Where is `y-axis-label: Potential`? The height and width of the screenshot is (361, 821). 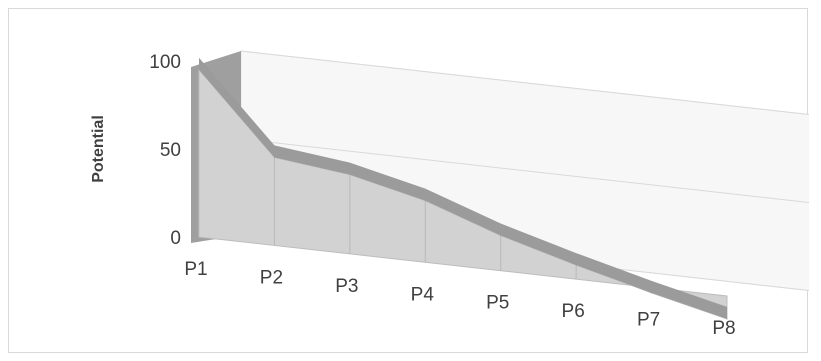
y-axis-label: Potential is located at coordinates (98, 149).